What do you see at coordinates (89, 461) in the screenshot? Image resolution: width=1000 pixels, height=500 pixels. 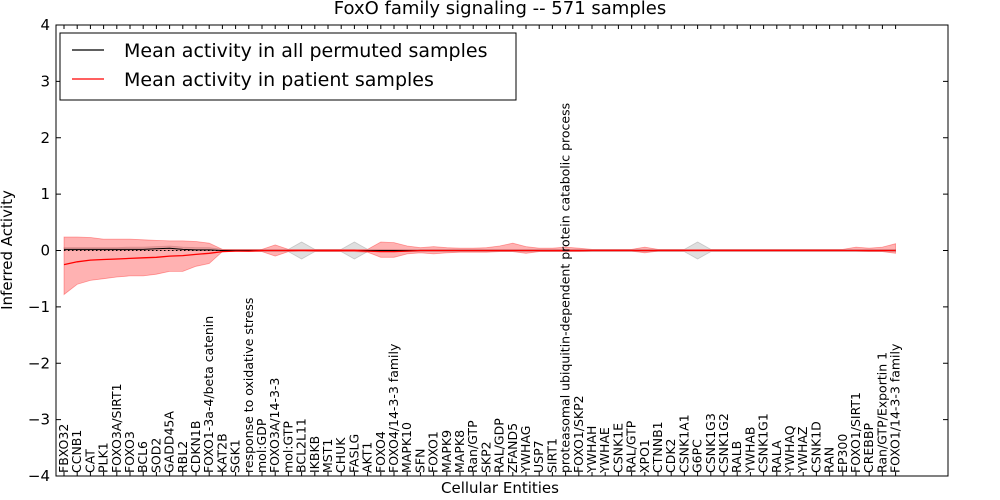 I see `x-tick-label: CAT` at bounding box center [89, 461].